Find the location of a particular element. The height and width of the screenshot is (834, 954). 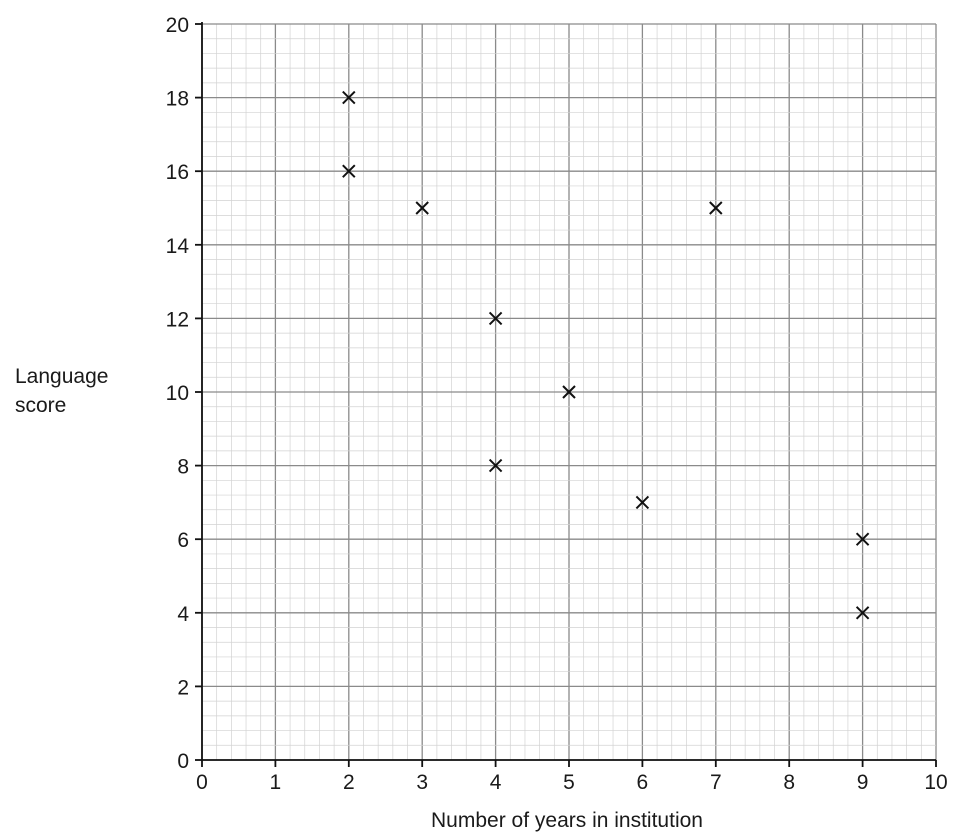

y-tick-label: 8 is located at coordinates (183, 467).